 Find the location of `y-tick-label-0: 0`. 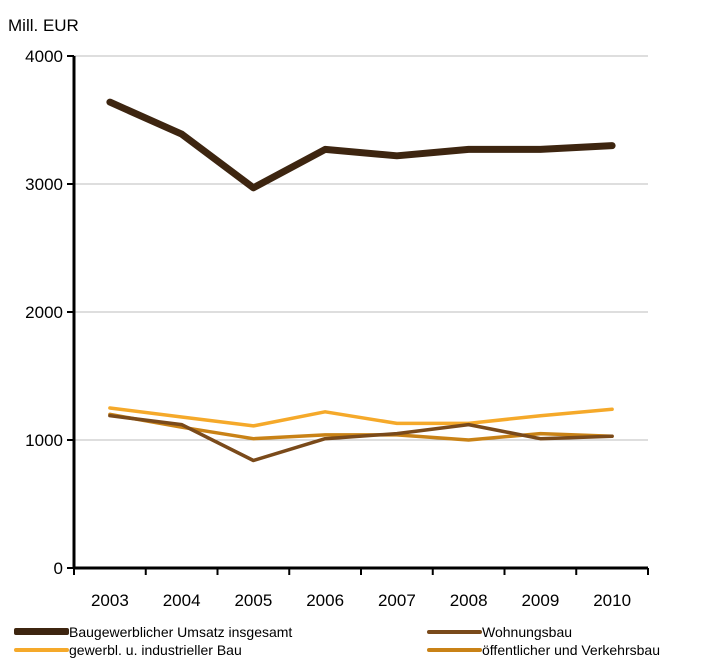

y-tick-label-0: 0 is located at coordinates (58, 568).